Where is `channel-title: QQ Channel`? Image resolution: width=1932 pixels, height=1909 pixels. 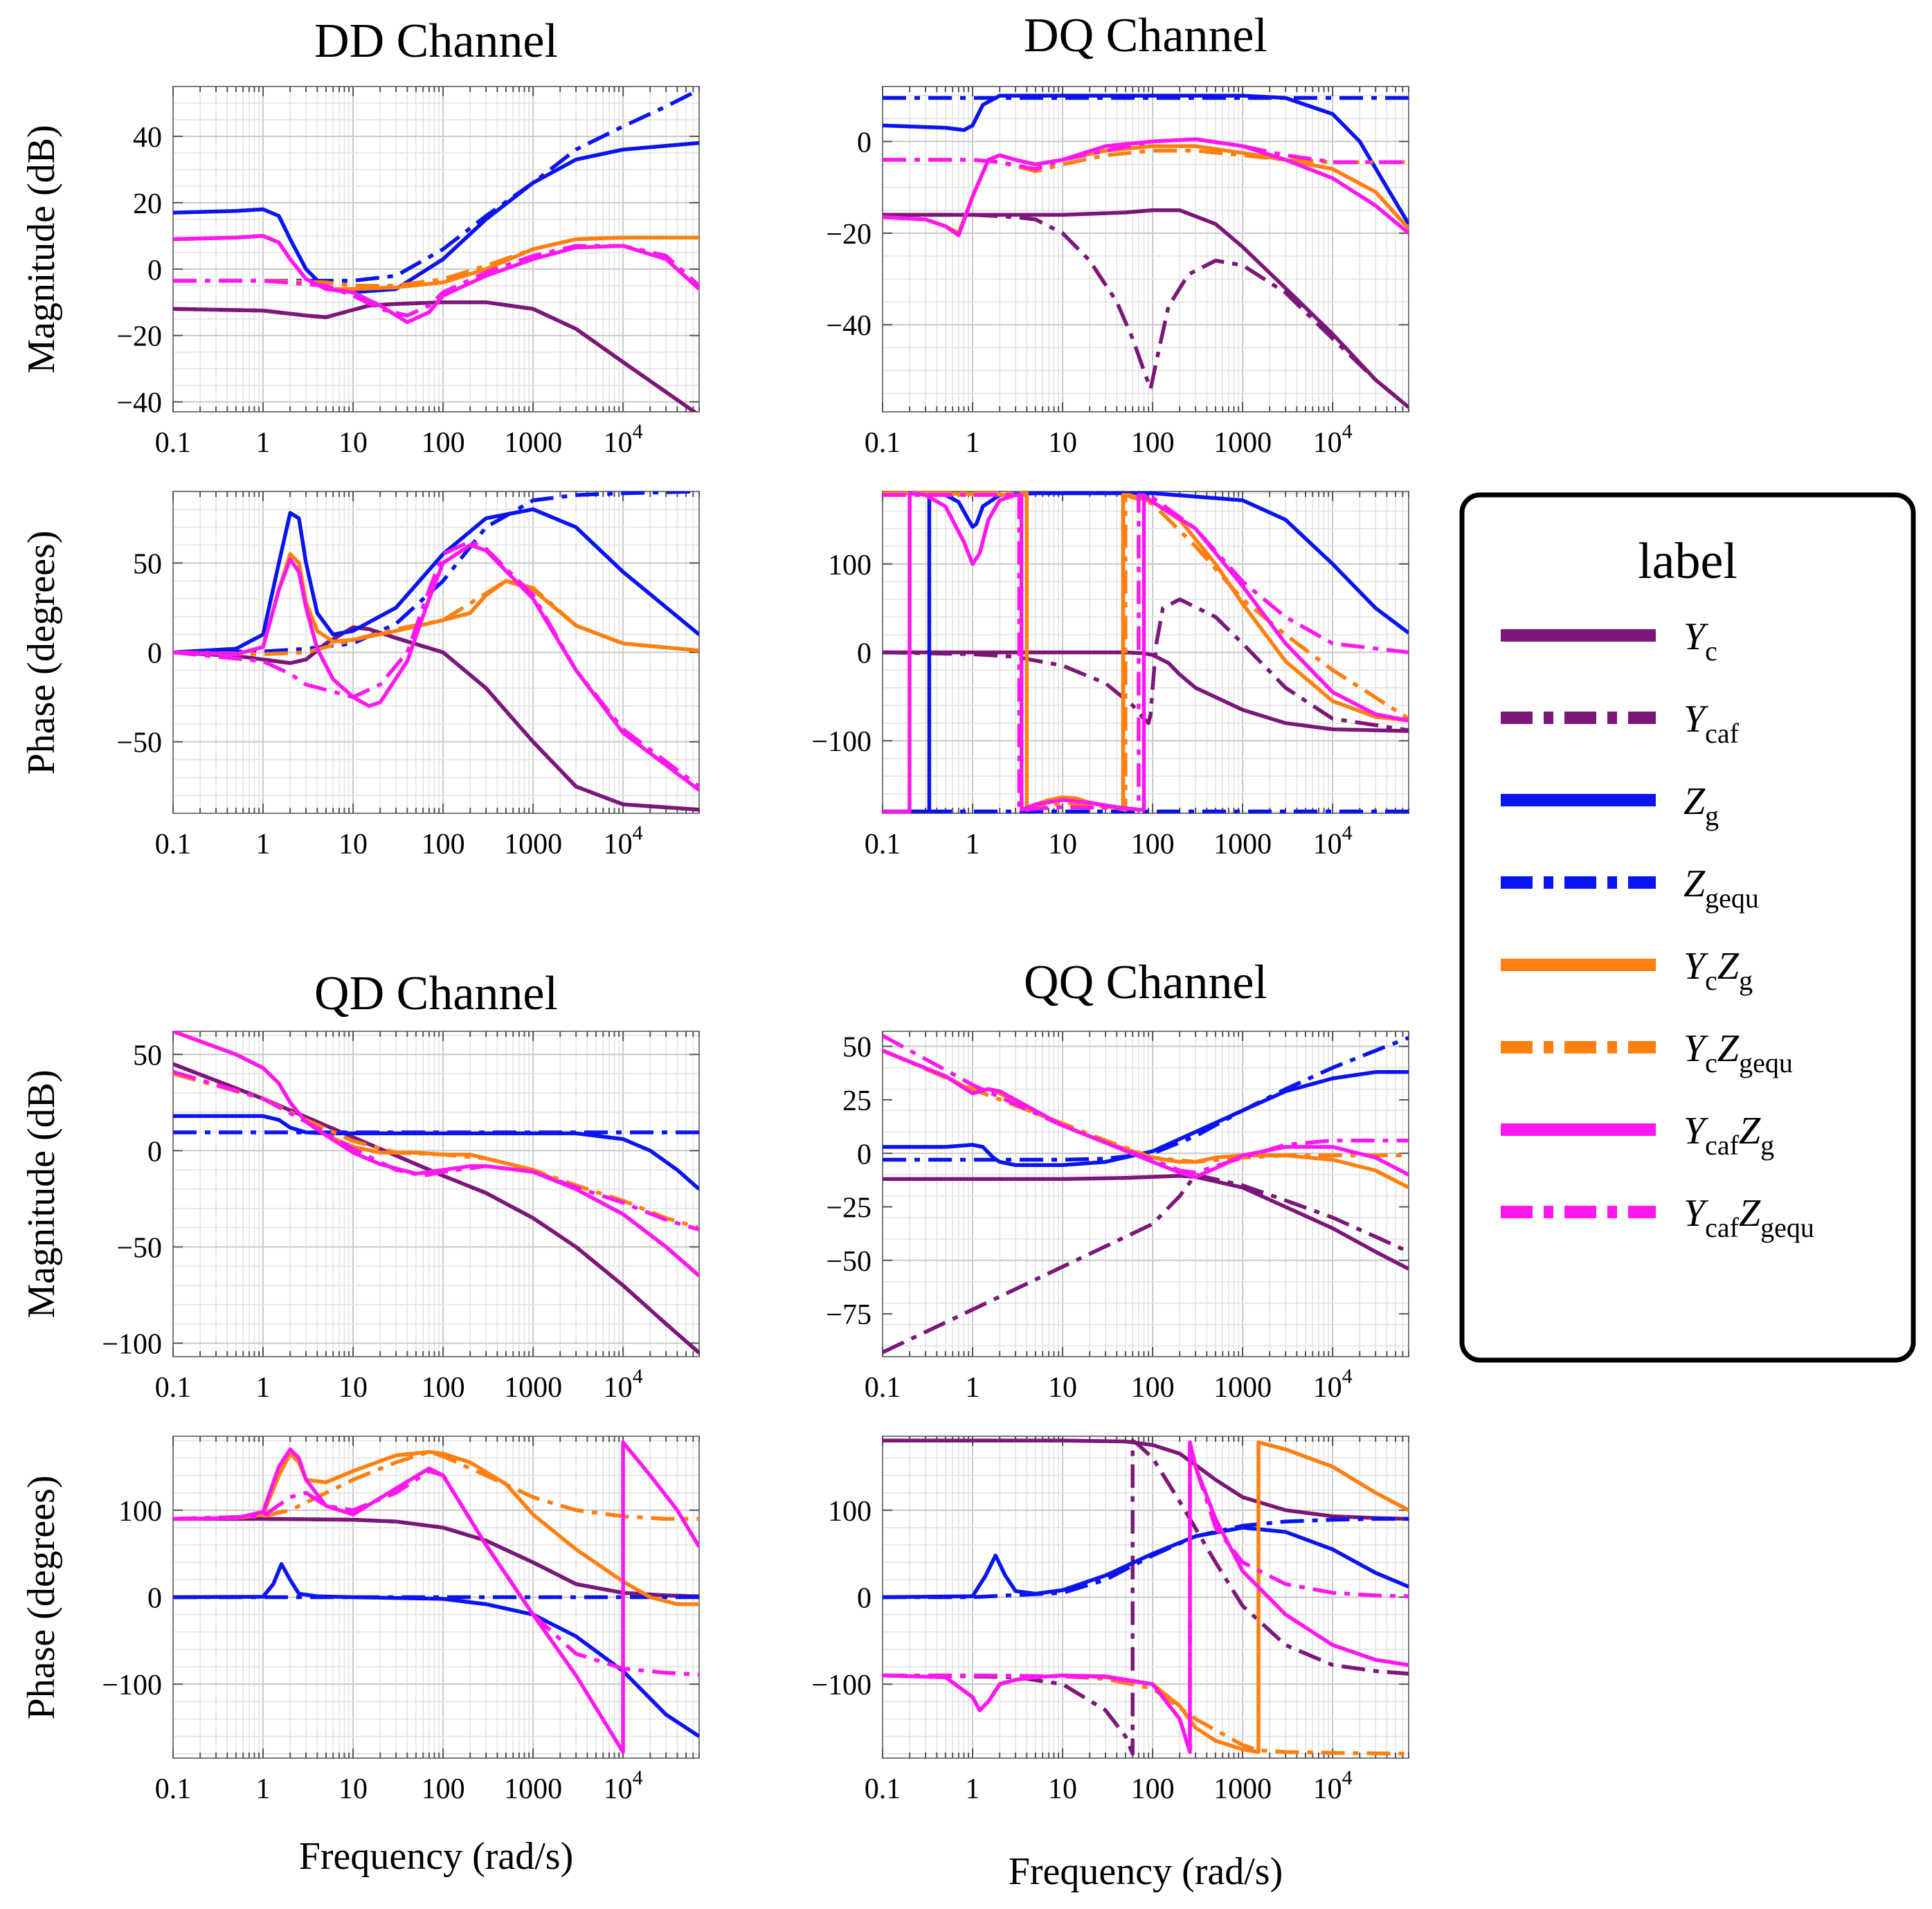 channel-title: QQ Channel is located at coordinates (1145, 982).